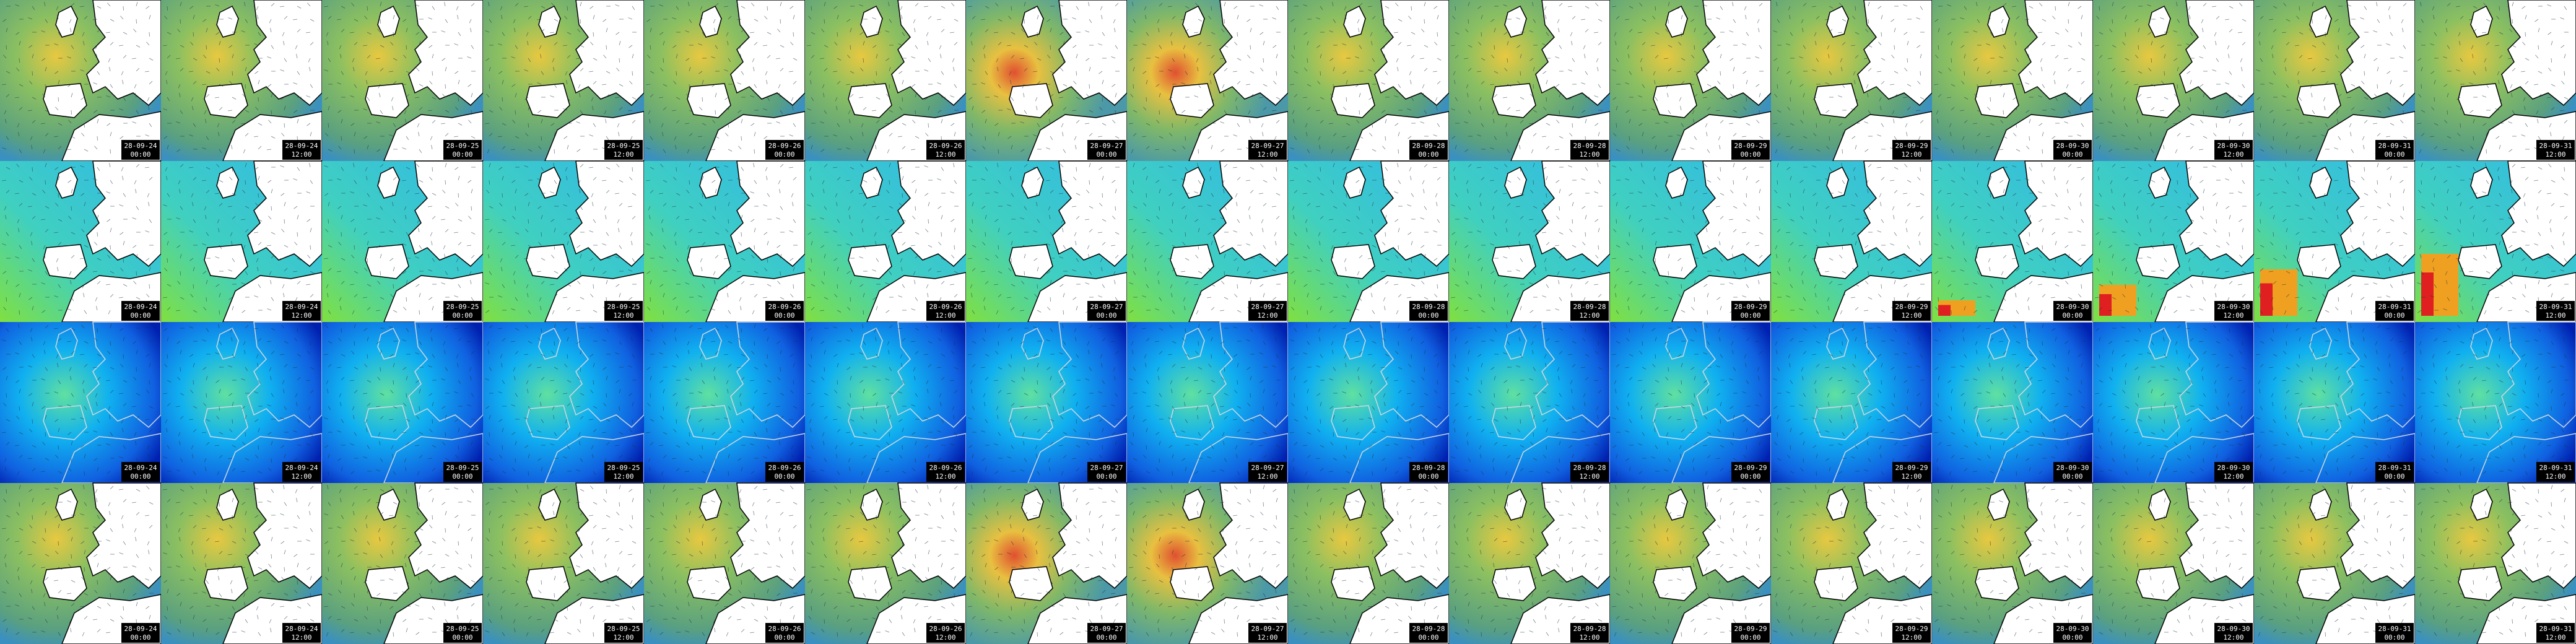 This screenshot has height=644, width=2576. What do you see at coordinates (1911, 307) in the screenshot?
I see `date-label: 28-09-29` at bounding box center [1911, 307].